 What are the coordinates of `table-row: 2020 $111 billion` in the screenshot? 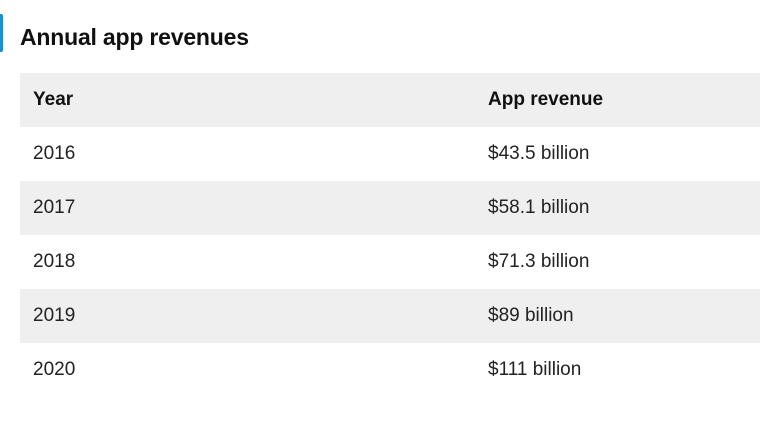 It's located at (390, 370).